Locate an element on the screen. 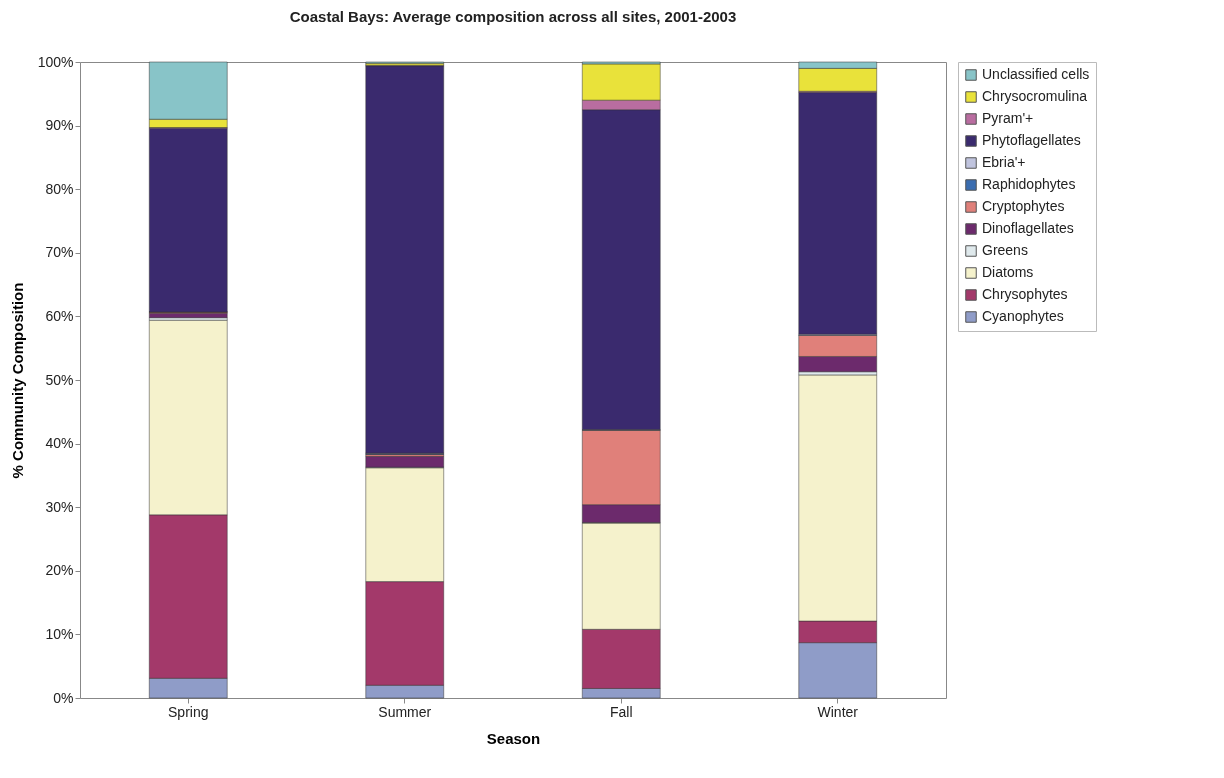 The width and height of the screenshot is (1224, 778). chart-title: Coastal Bays: Average composition across all sites, 2001-2003 is located at coordinates (513, 16).